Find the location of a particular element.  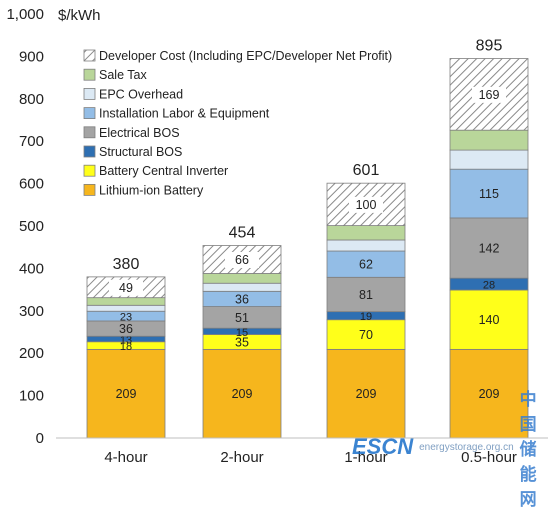

data-label: 66 is located at coordinates (242, 260).